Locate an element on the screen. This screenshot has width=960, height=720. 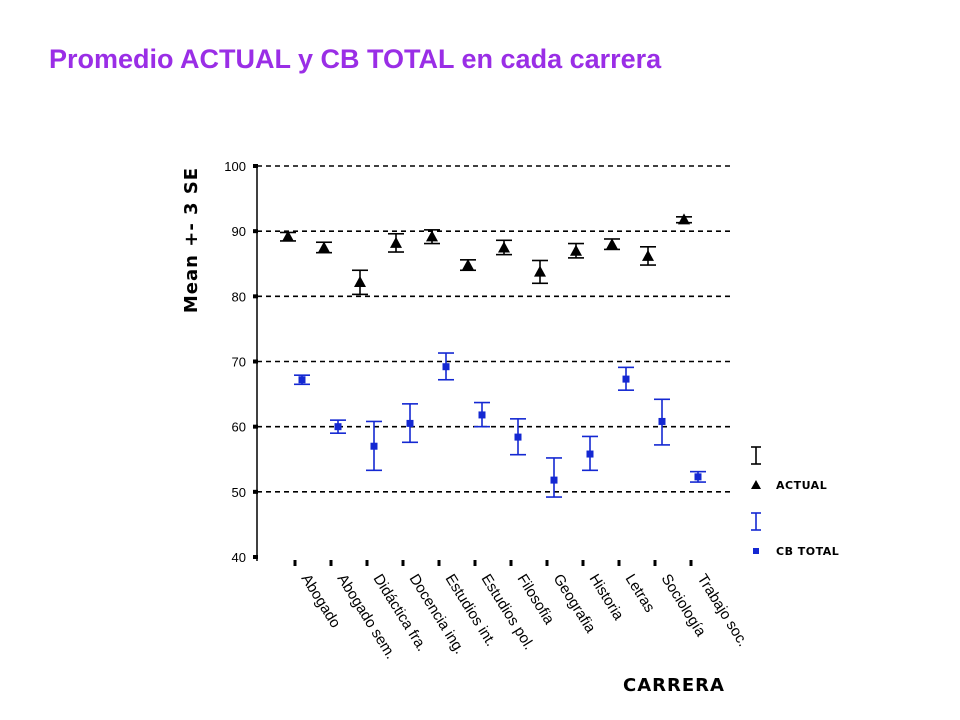
legend: ACTUAL CB TOTAL is located at coordinates (795, 502).